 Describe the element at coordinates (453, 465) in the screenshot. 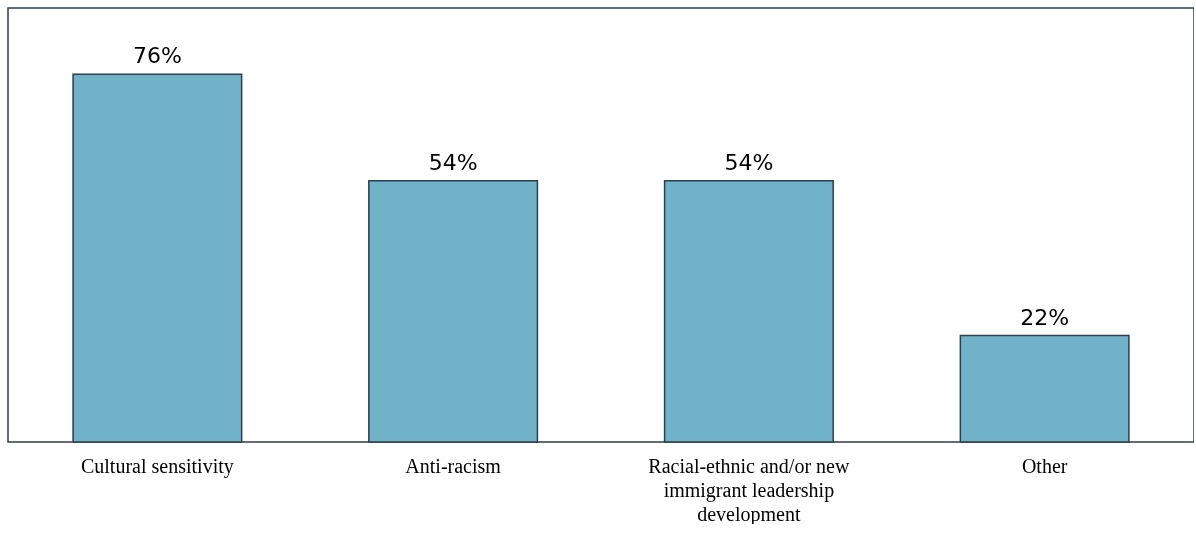

I see `x-tick-label: Anti-racism` at that location.